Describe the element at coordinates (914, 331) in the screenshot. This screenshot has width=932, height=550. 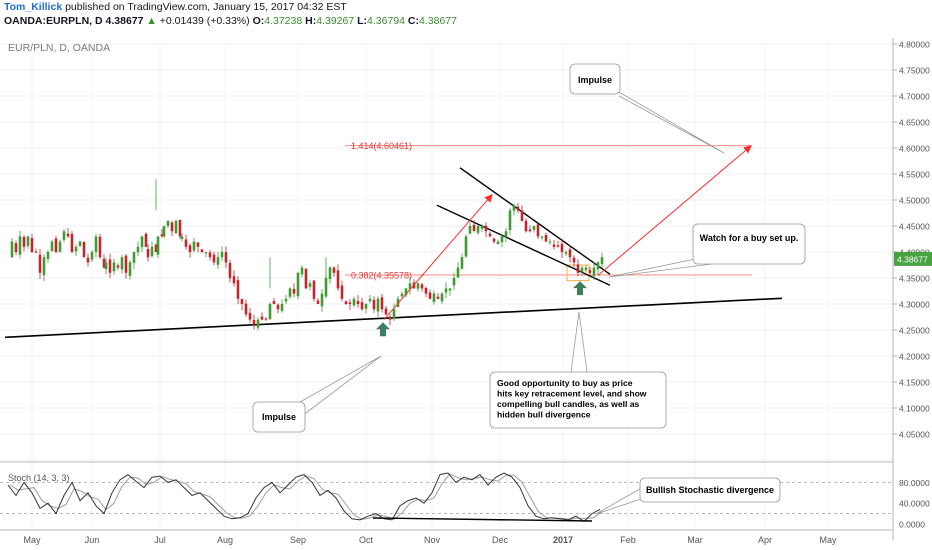
I see `price-tick-label: 4.25000` at that location.